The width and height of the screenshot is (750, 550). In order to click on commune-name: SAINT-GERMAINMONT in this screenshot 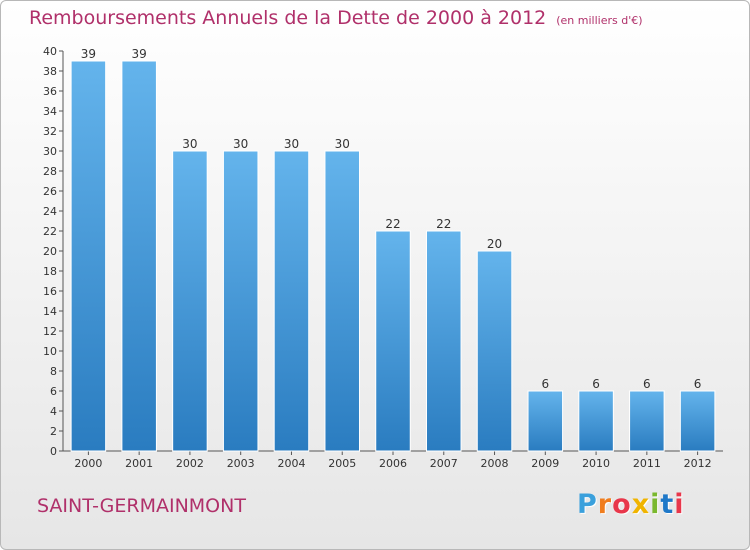, I will do `click(141, 506)`.